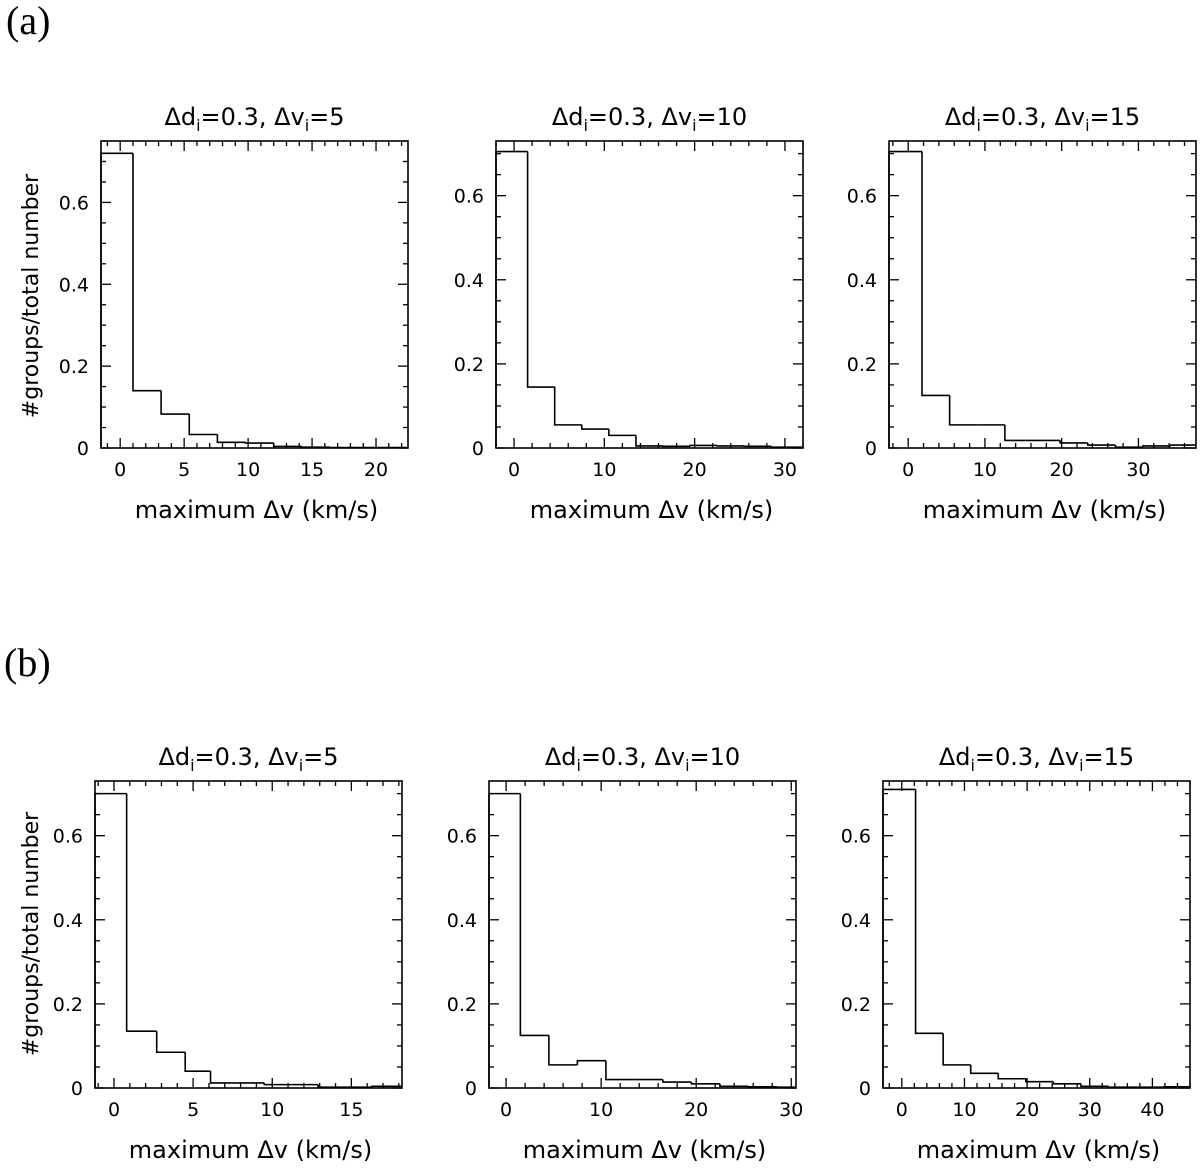 The height and width of the screenshot is (1172, 1200). What do you see at coordinates (184, 470) in the screenshot?
I see `x-tick-label: 5` at bounding box center [184, 470].